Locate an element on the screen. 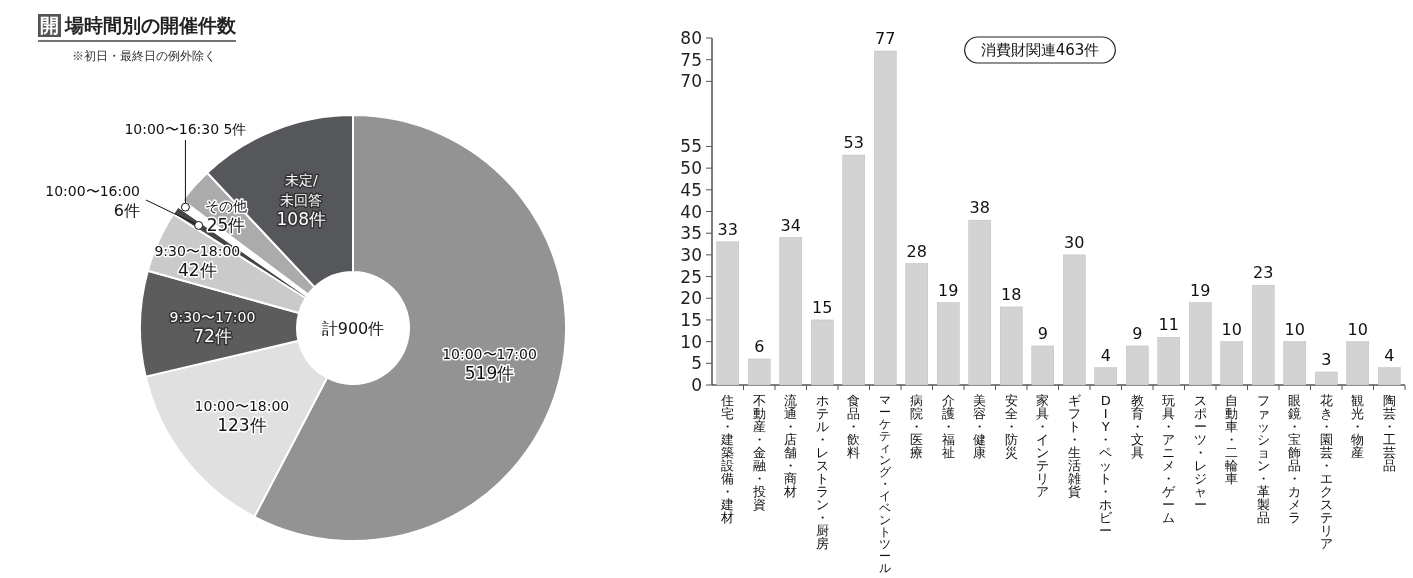  data-label: 33 is located at coordinates (727, 229).